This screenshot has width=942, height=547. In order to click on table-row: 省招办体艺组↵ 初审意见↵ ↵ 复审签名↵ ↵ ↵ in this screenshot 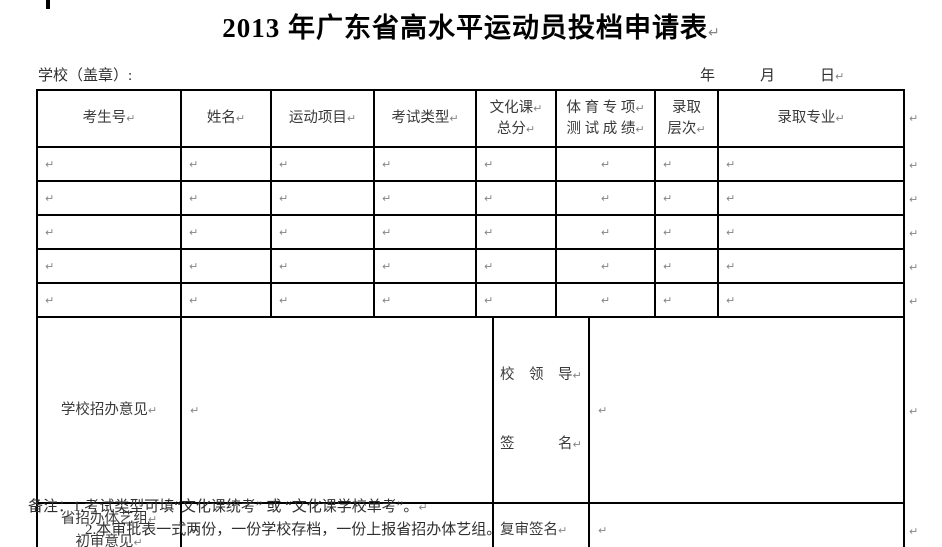, I will do `click(487, 525)`.